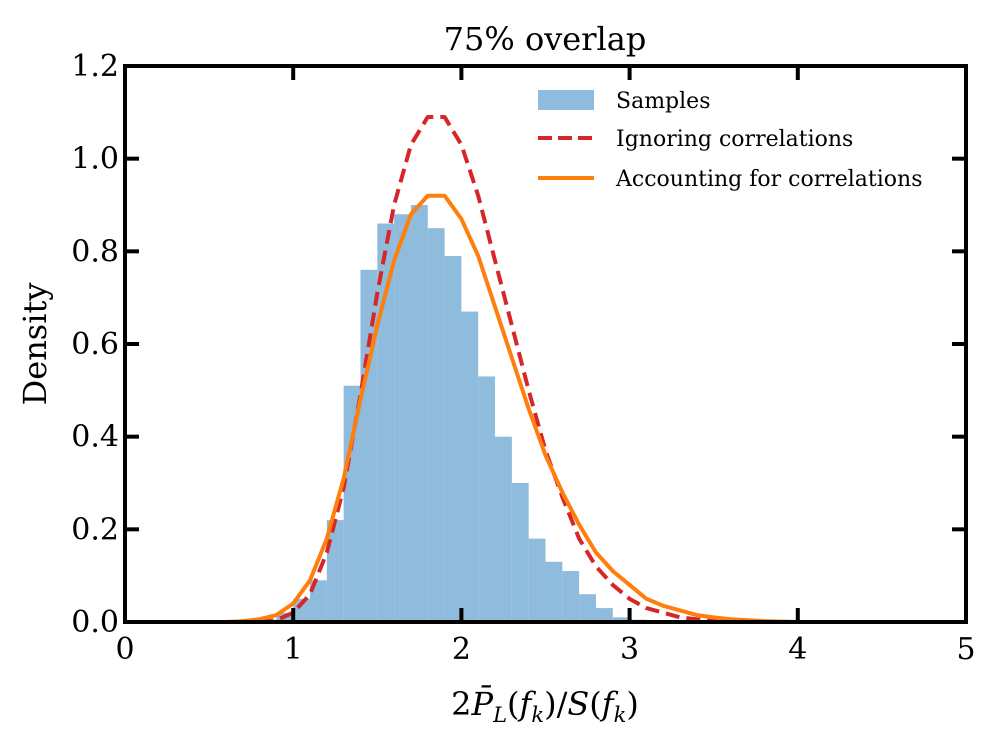  What do you see at coordinates (663, 101) in the screenshot?
I see `legend-samples-label: Samples` at bounding box center [663, 101].